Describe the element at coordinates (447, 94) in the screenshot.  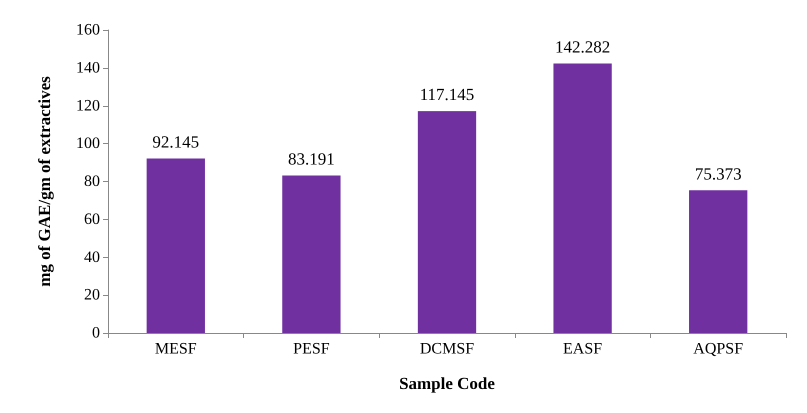
I see `data-label: 117.145` at that location.